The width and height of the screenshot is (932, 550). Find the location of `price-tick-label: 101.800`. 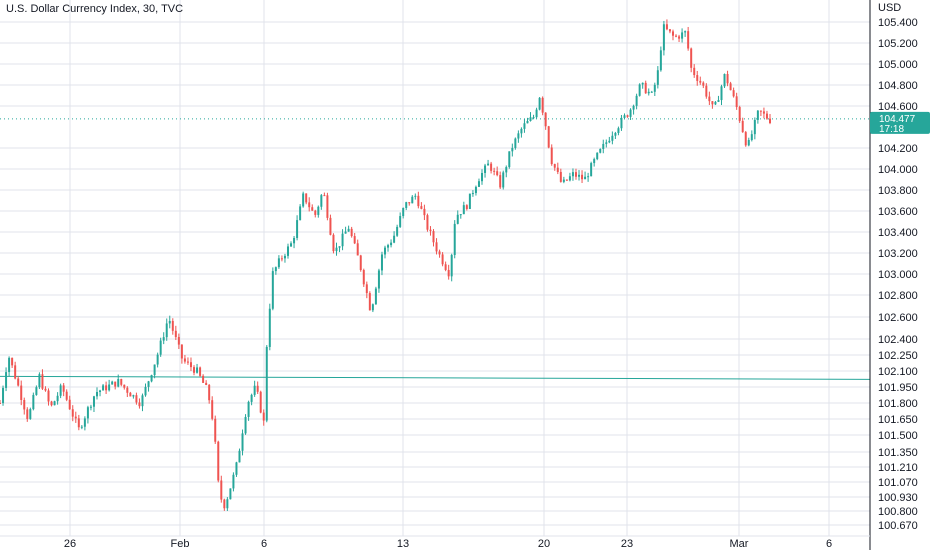

price-tick-label: 101.800 is located at coordinates (898, 404).